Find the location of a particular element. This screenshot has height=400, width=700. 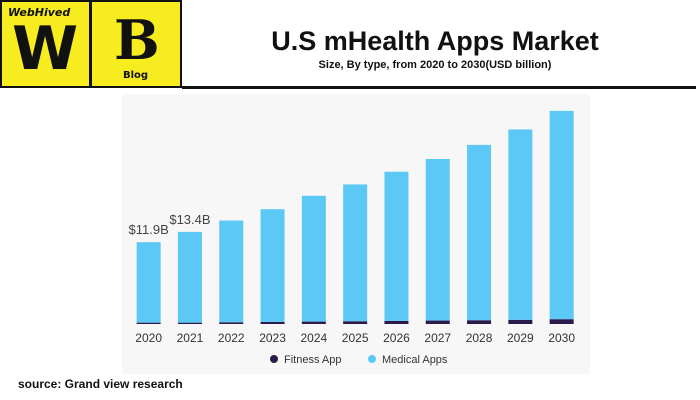

page-title: U.S mHealth Apps Market is located at coordinates (435, 41).